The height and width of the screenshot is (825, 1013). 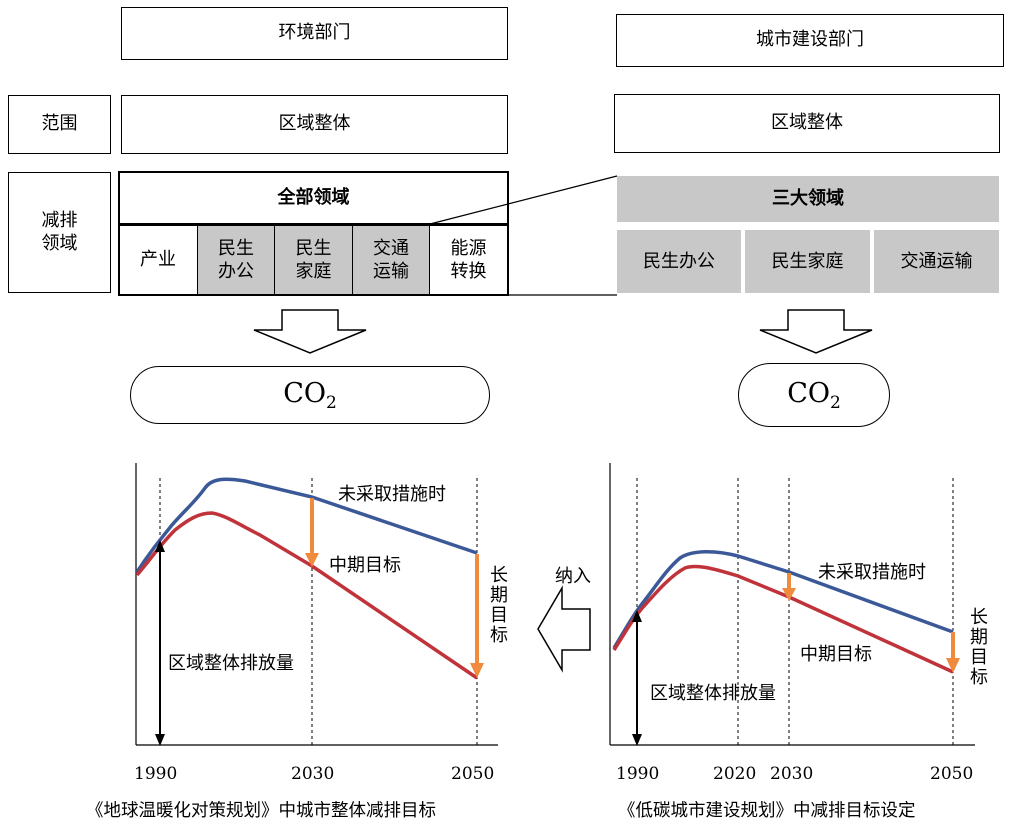 I want to click on left-sector-label: 民生 办公, so click(x=236, y=259).